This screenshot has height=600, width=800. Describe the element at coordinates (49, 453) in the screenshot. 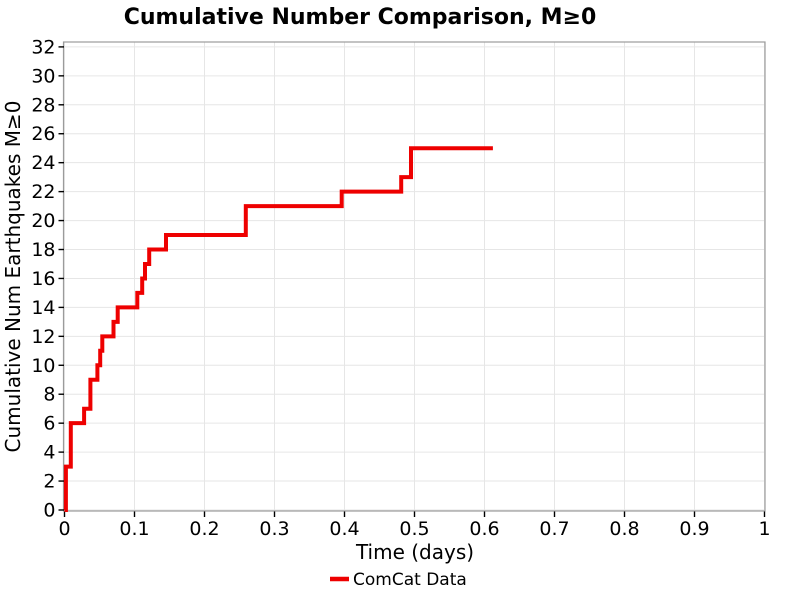

I see `y-tick-label: 4` at that location.